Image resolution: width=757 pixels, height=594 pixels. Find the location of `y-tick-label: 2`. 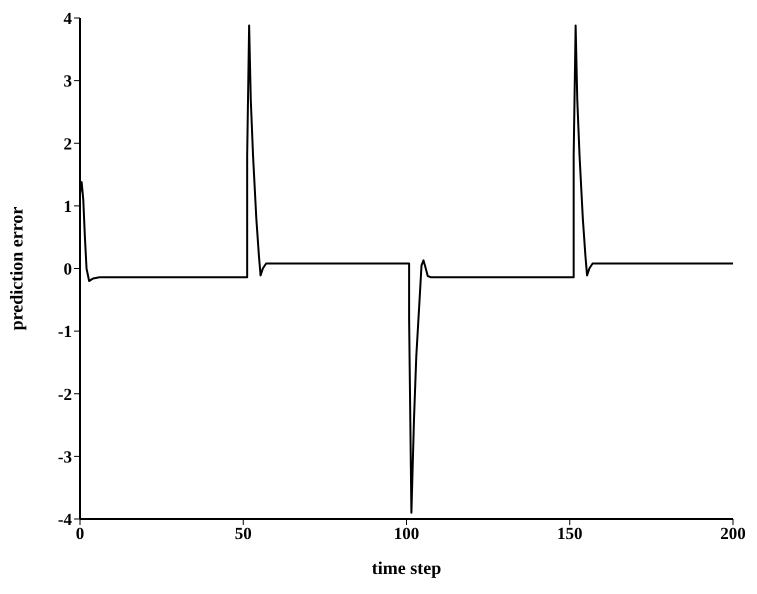

y-tick-label: 2 is located at coordinates (68, 144).